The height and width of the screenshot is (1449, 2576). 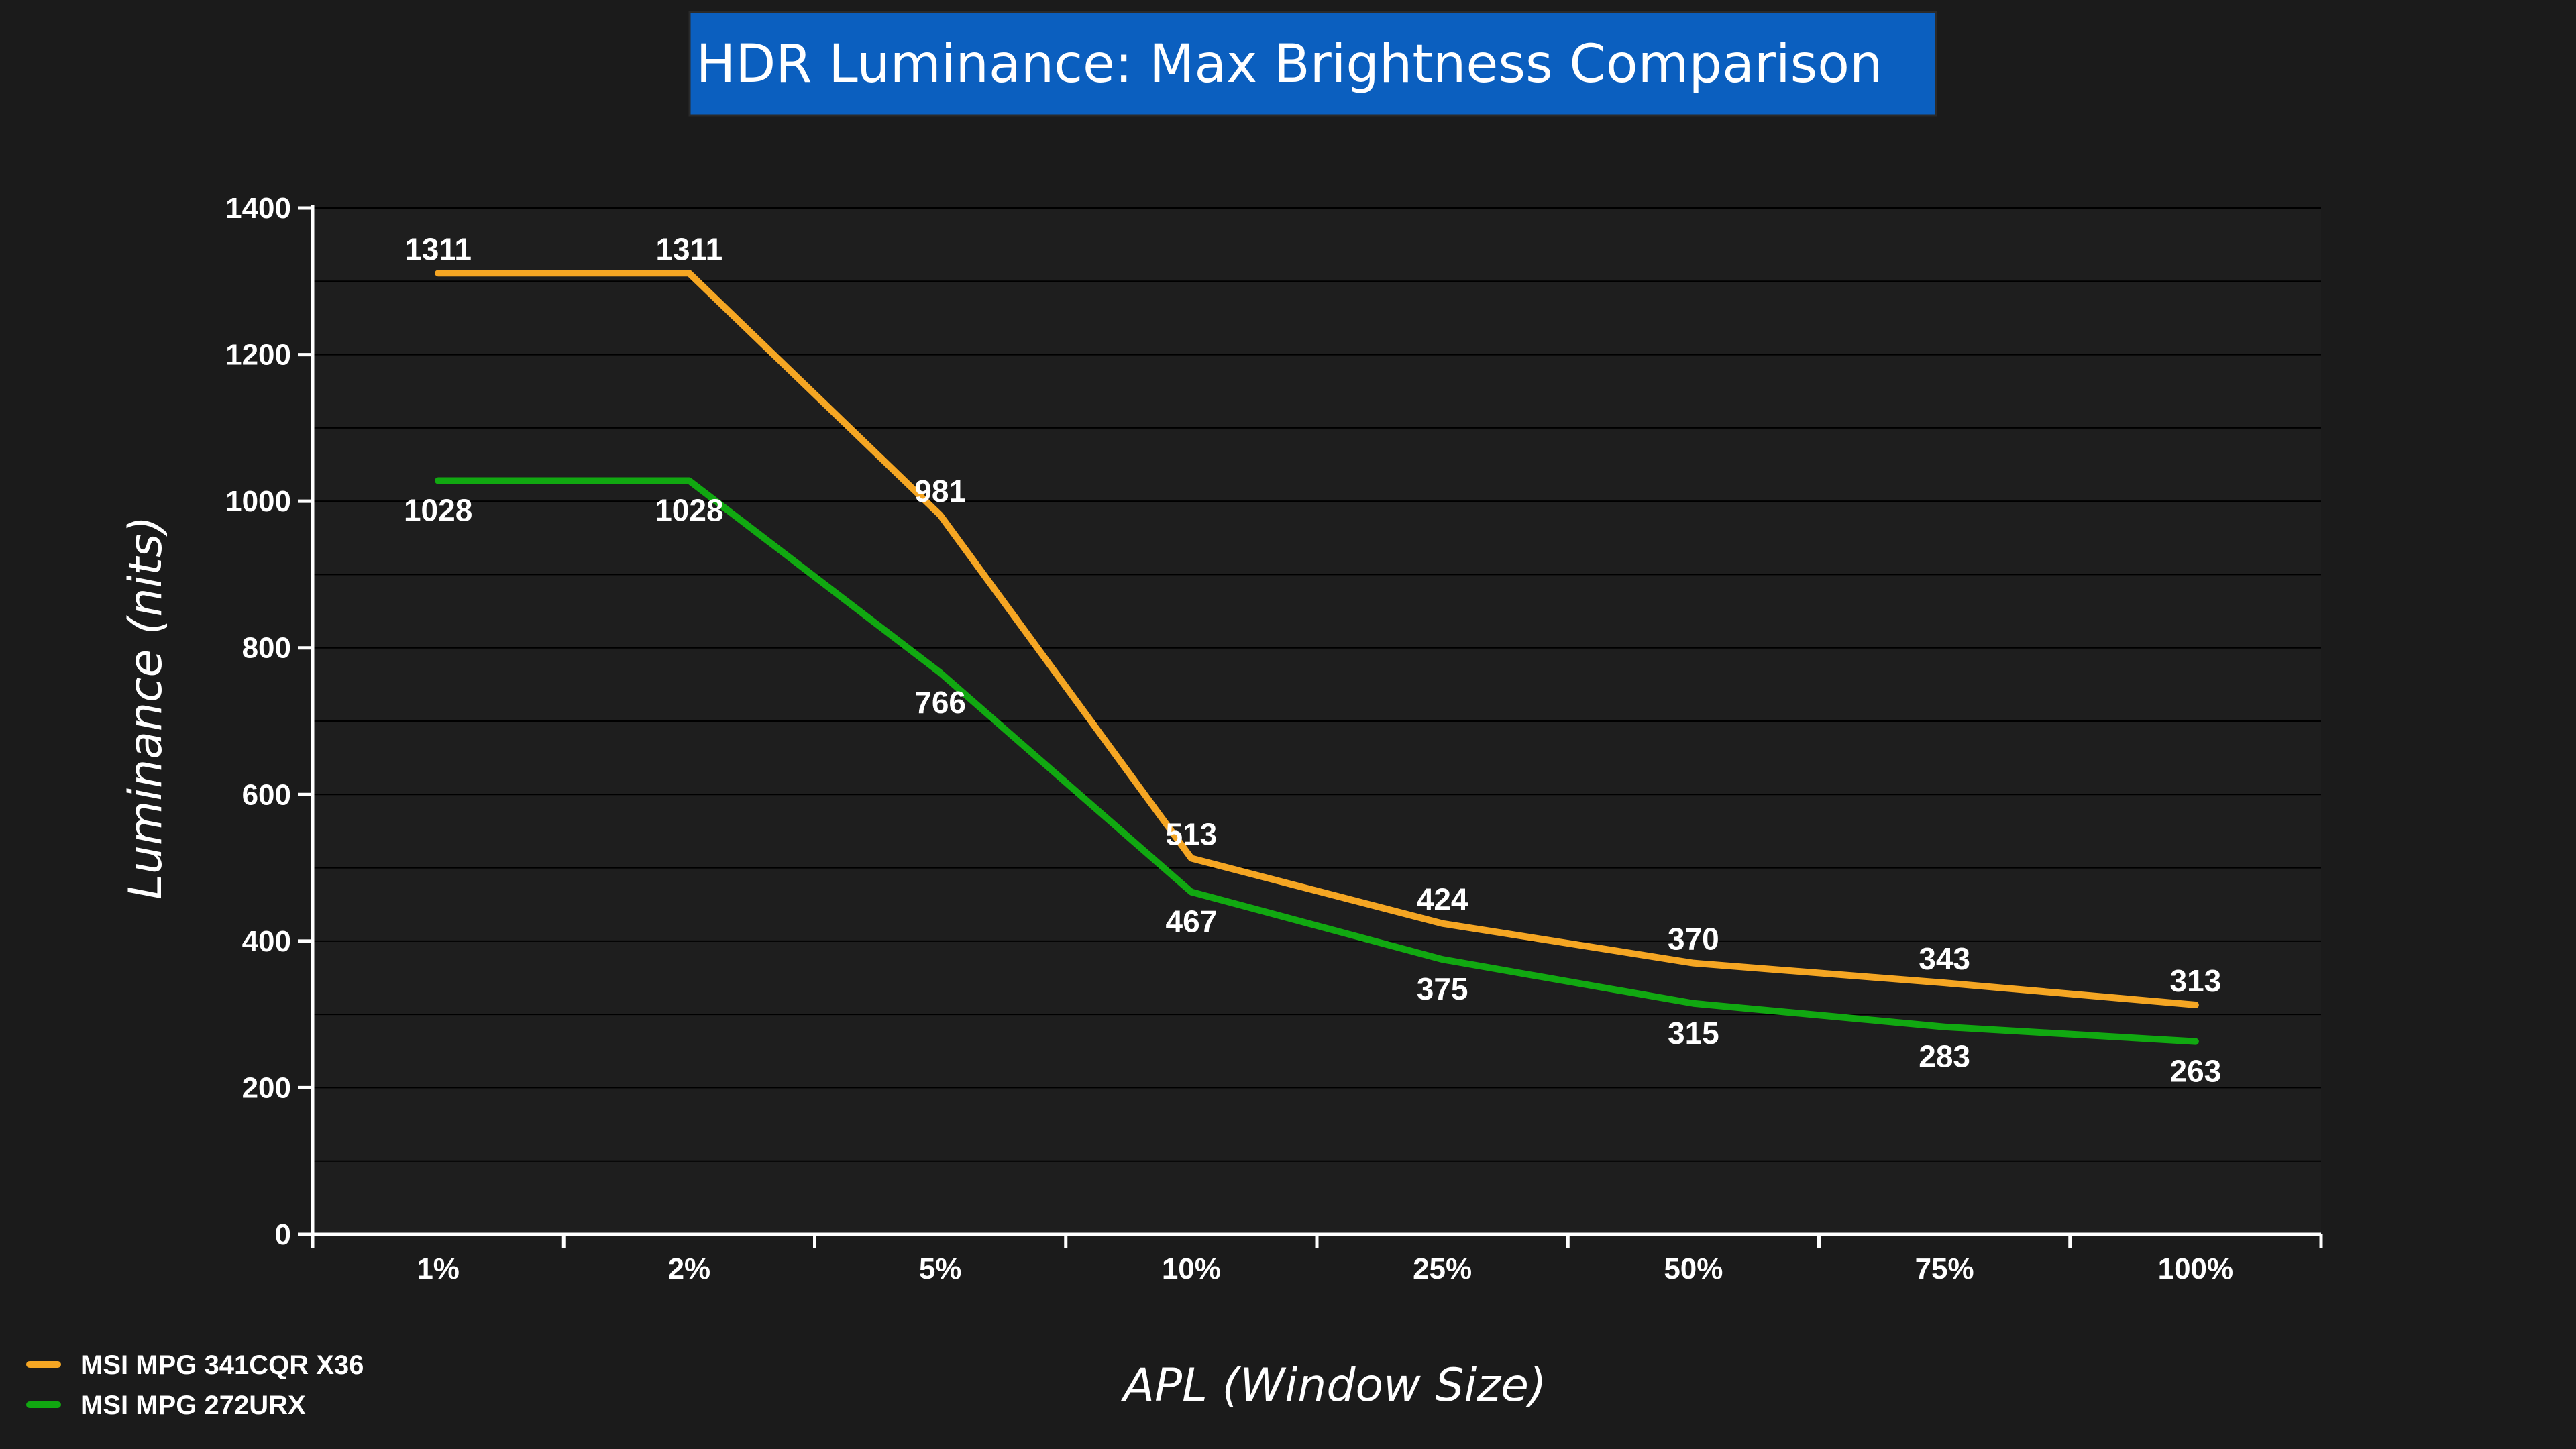 I want to click on x-tick-label: 2%, so click(x=689, y=1268).